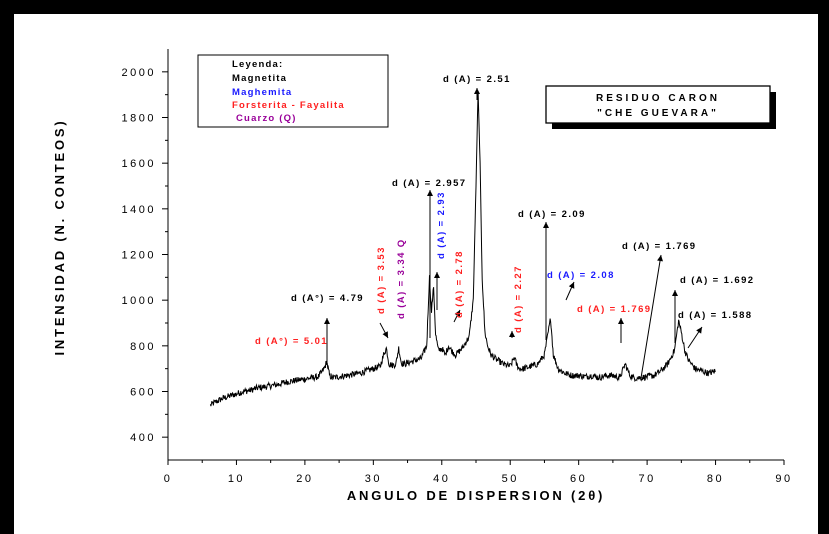 This screenshot has width=829, height=534. Describe the element at coordinates (139, 210) in the screenshot. I see `y-tick-label: 1400` at that location.